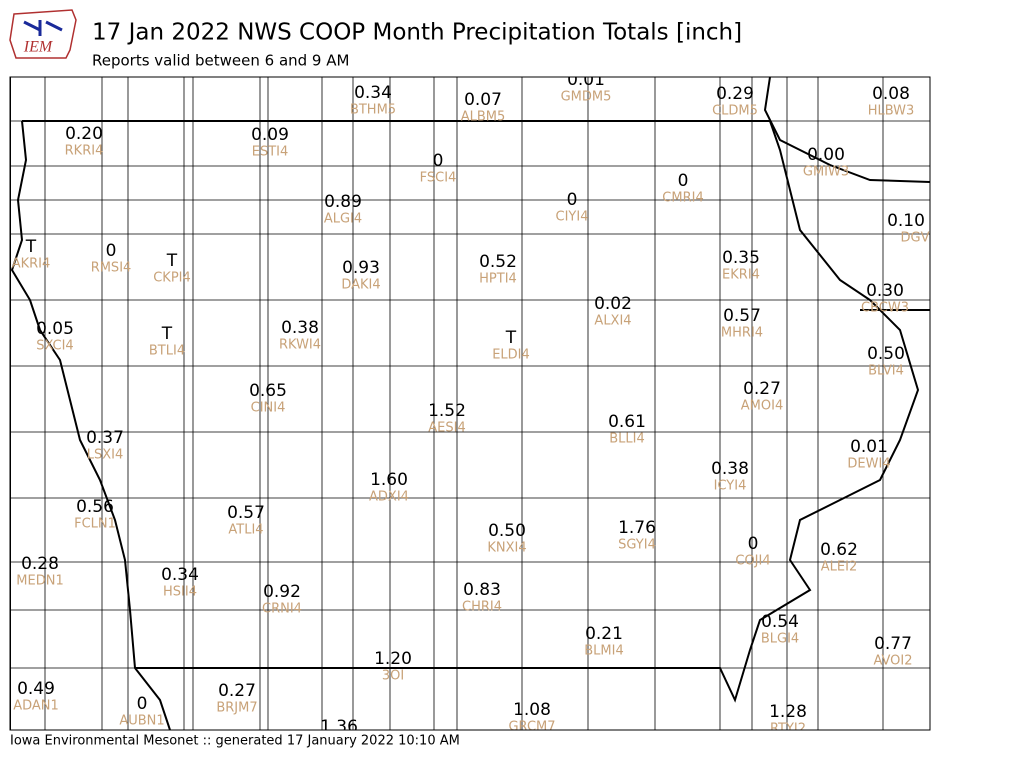 The height and width of the screenshot is (768, 1024). I want to click on station-id: AMOI4, so click(762, 406).